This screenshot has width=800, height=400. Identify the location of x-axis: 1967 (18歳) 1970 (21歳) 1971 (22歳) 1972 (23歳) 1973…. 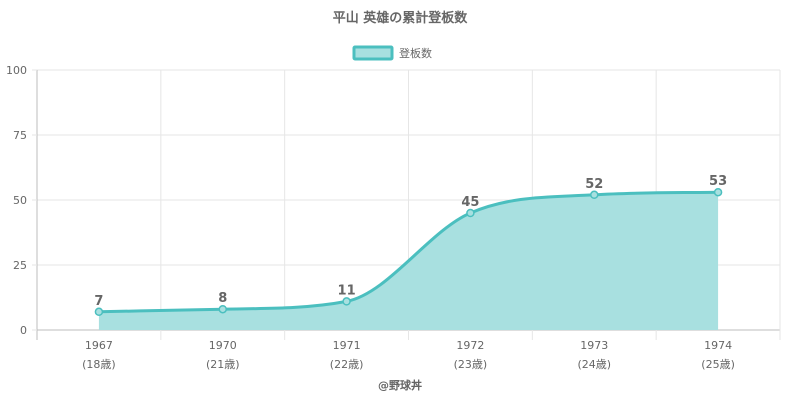
(408, 355).